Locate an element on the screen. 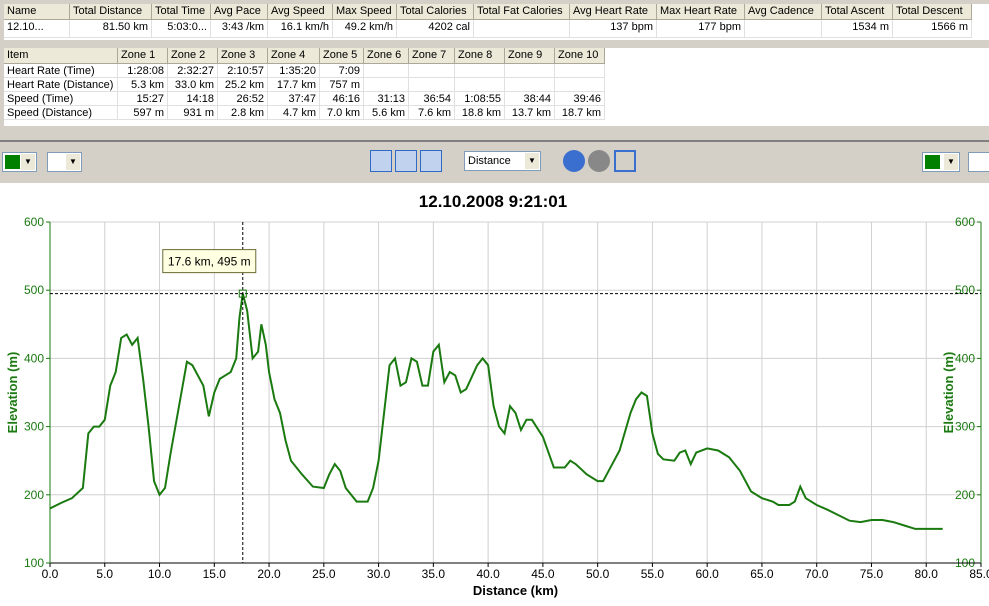 The width and height of the screenshot is (989, 606). x-tick-label: 75.0 is located at coordinates (872, 574).